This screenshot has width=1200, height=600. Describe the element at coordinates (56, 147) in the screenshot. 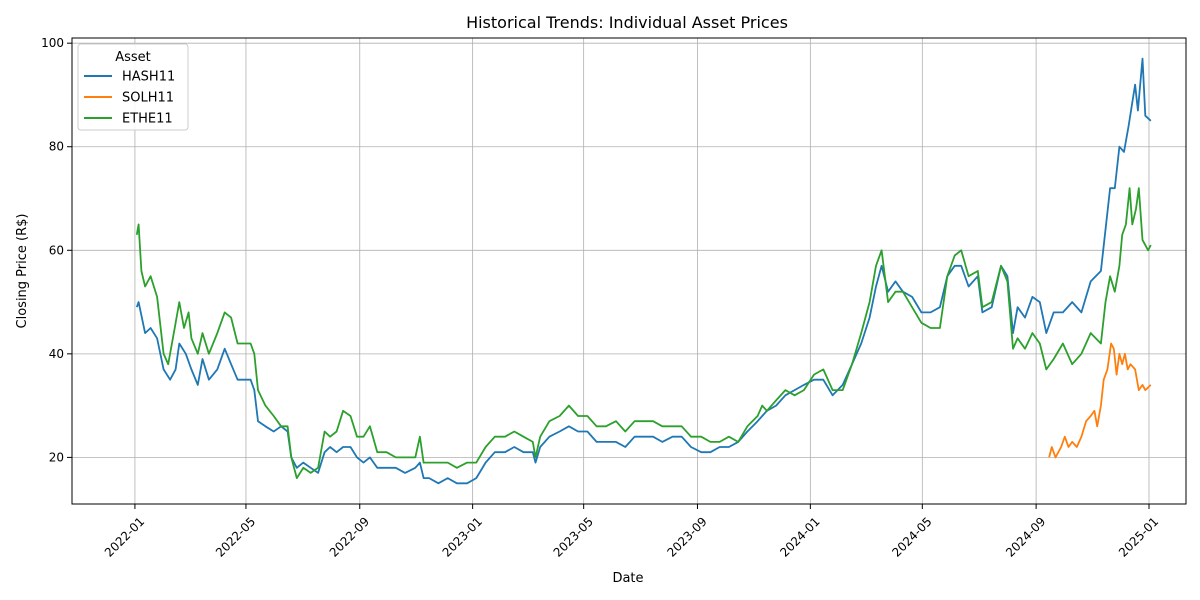

I see `y-tick-label: 80` at that location.